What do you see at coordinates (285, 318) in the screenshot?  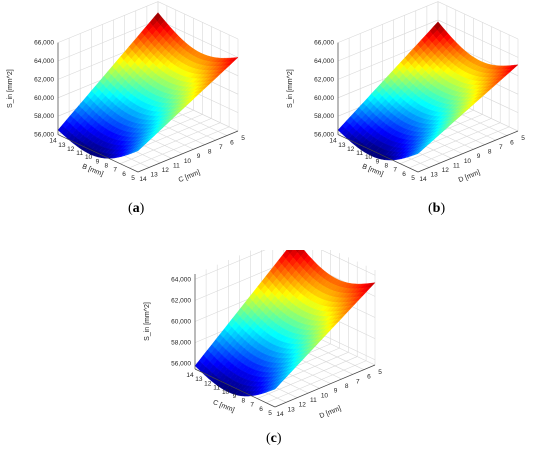 I see `surface-c` at bounding box center [285, 318].